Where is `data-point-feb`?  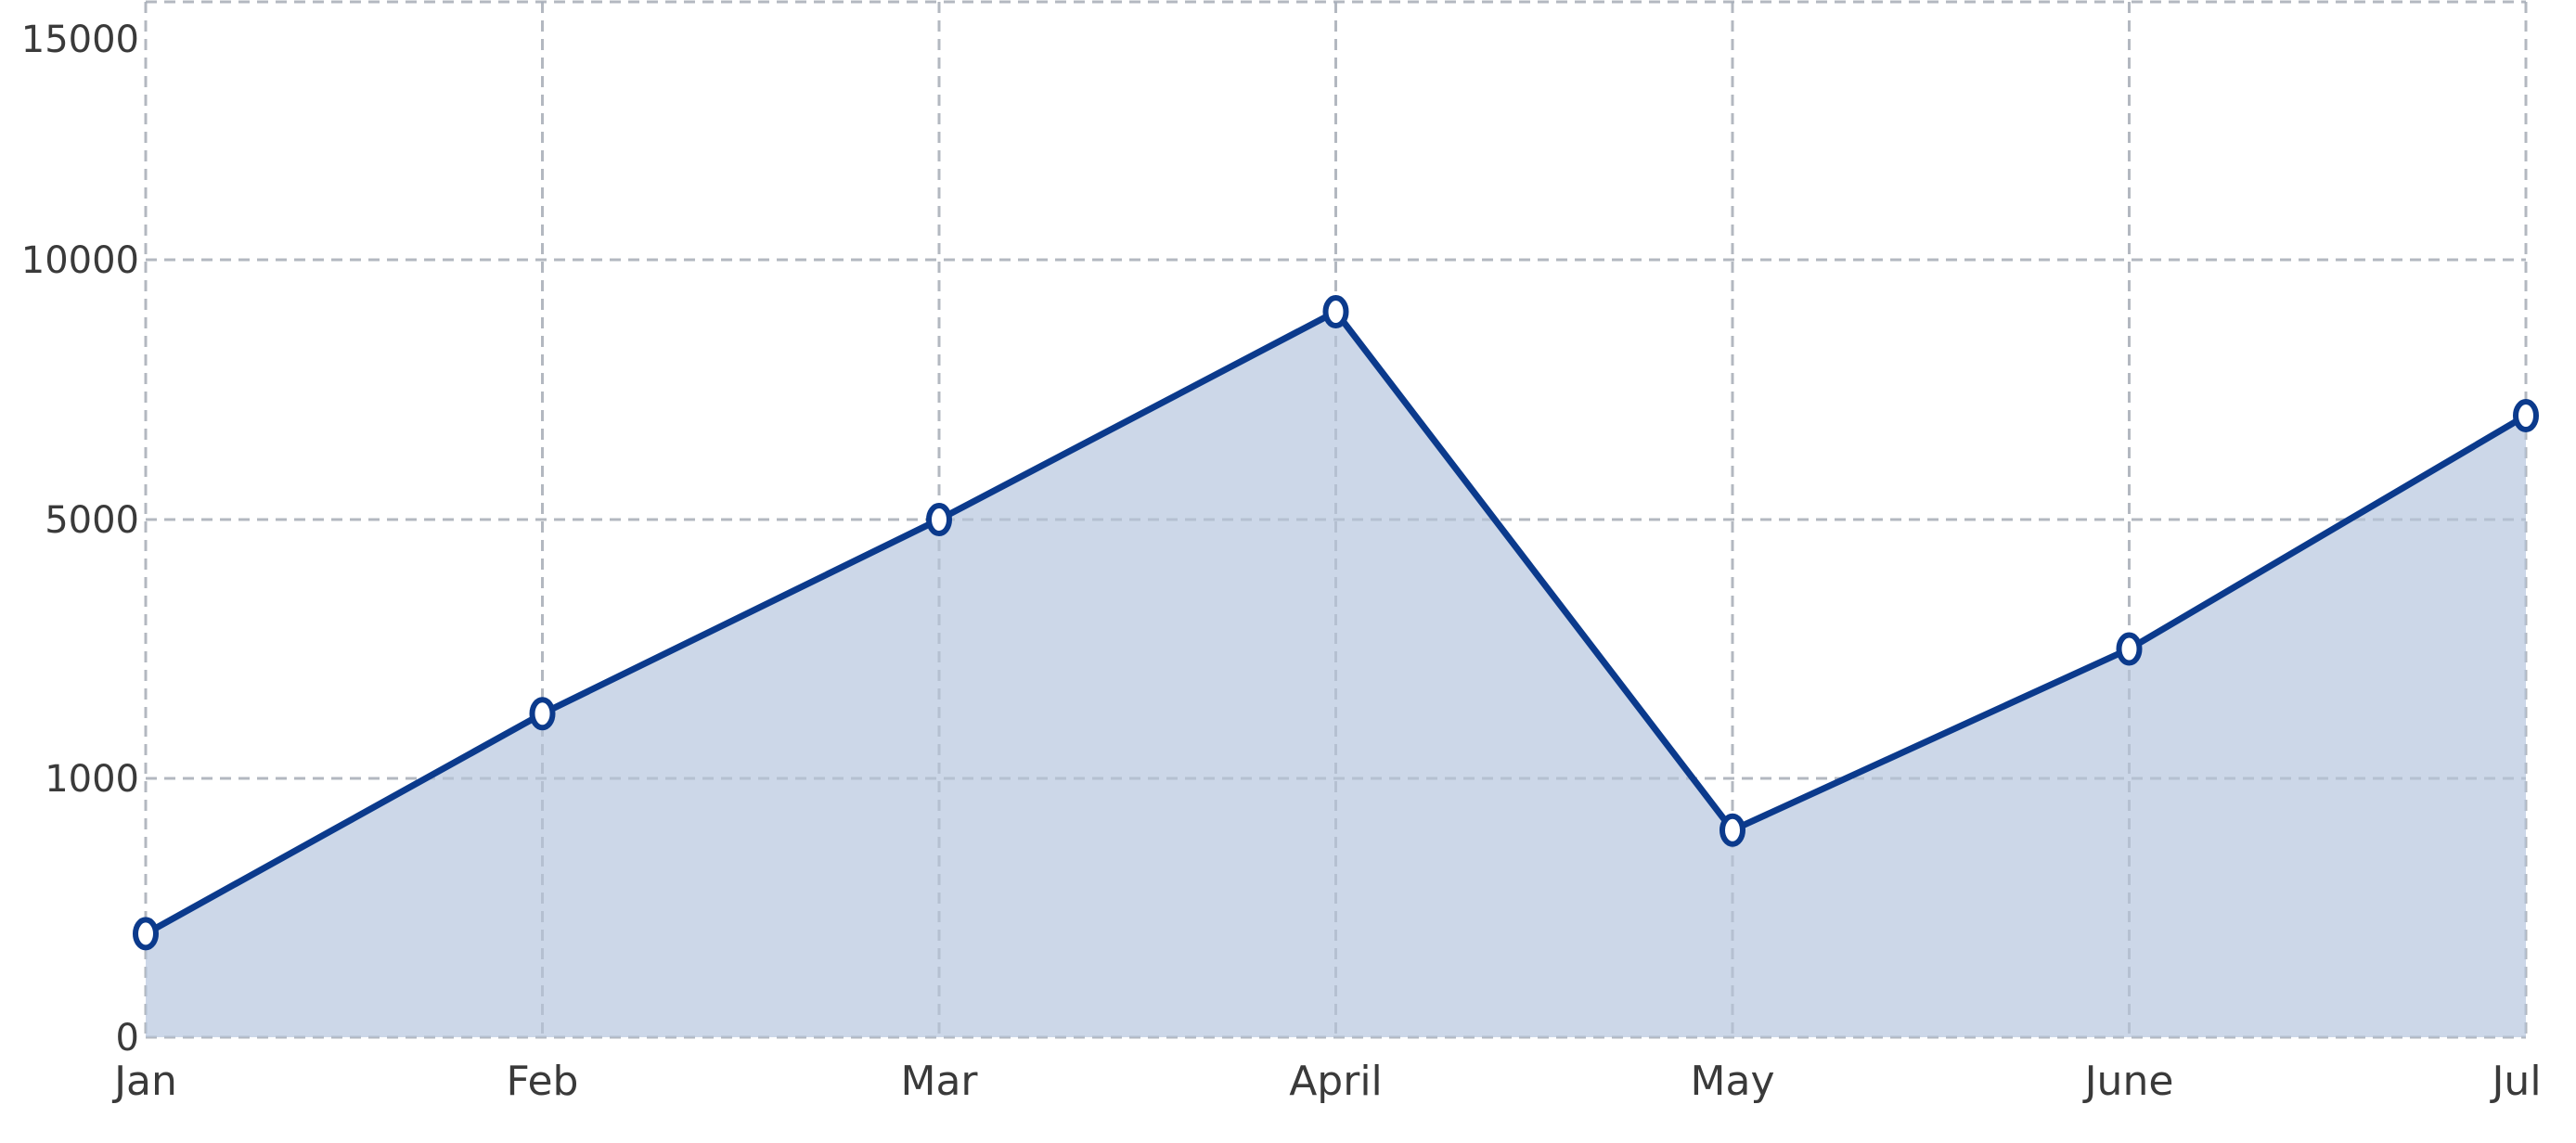
data-point-feb is located at coordinates (542, 714).